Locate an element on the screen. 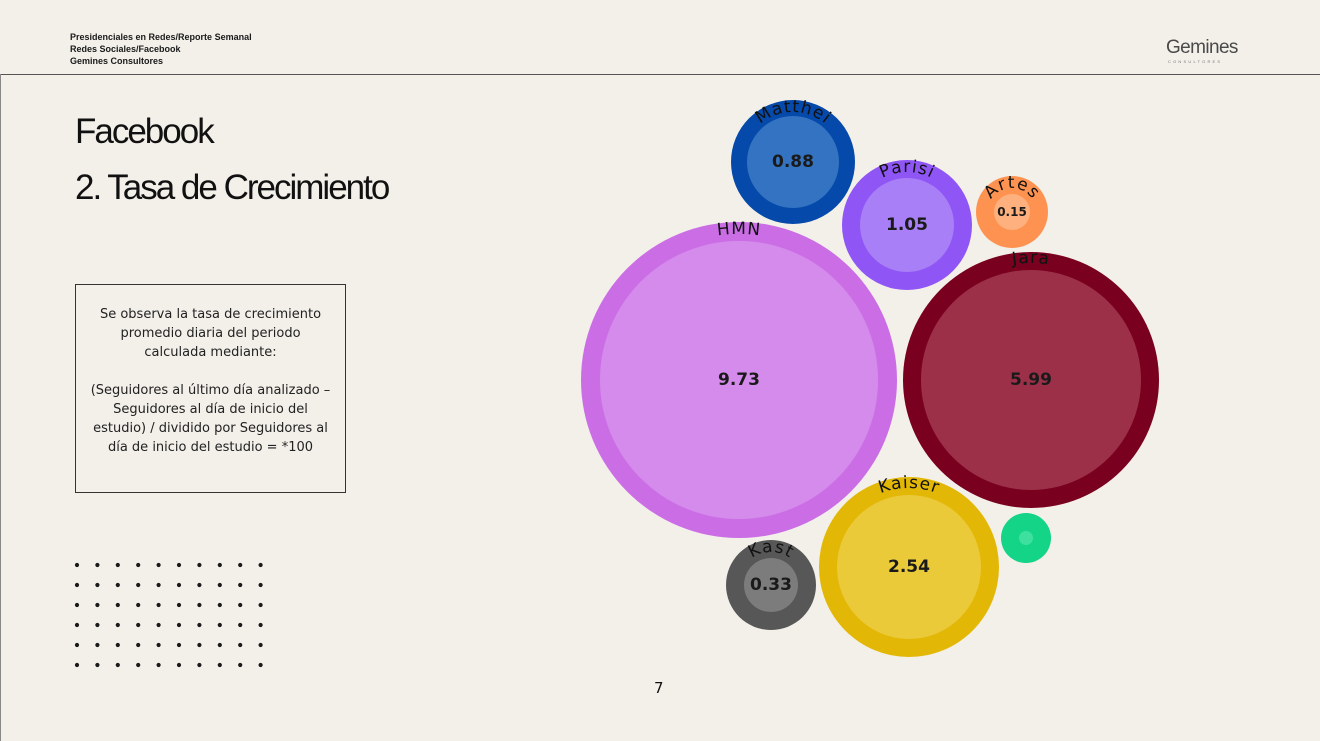 The image size is (1320, 741). bubble-hmn: 9.73 HMN is located at coordinates (739, 378).